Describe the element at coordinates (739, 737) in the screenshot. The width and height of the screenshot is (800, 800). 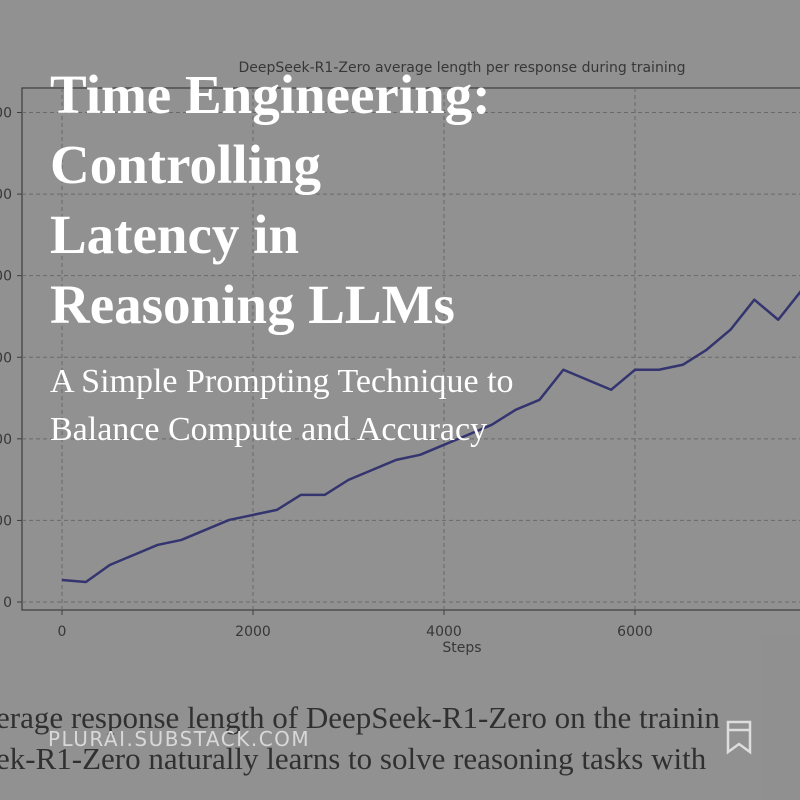
I see `bookmark-icon` at that location.